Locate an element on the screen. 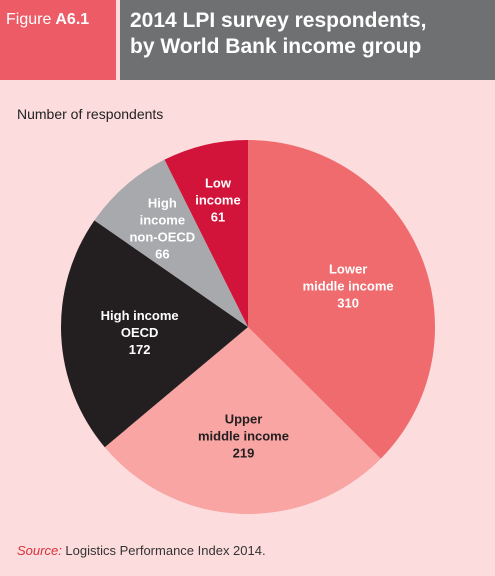  pie-slice-high-income-non-oecd is located at coordinates (171, 243).